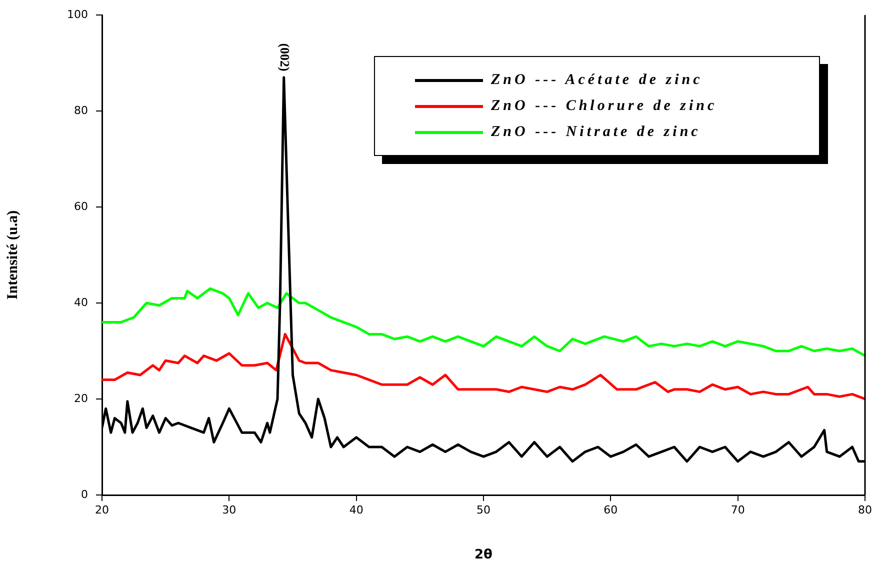 The image size is (875, 567). What do you see at coordinates (483, 555) in the screenshot?
I see `x-axis-title: 2θ` at bounding box center [483, 555].